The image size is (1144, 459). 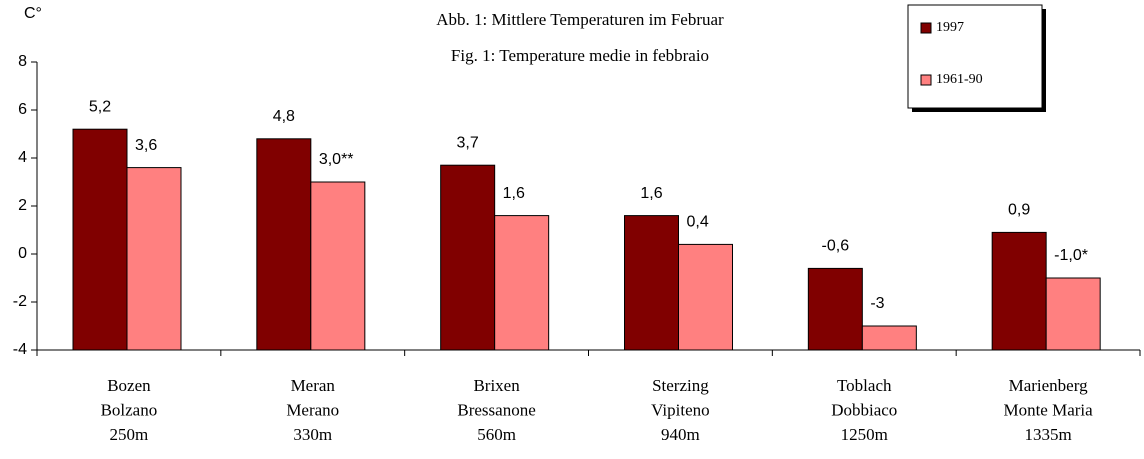 I want to click on x-tick-label: Vipiteno, so click(x=680, y=409).